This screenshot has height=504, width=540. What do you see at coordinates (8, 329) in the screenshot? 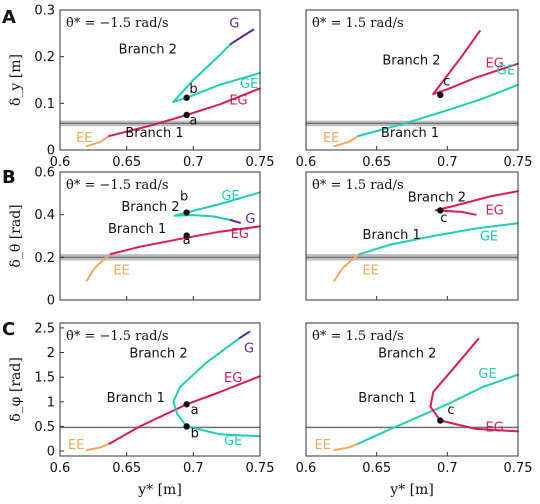
I see `panel-label: C` at bounding box center [8, 329].